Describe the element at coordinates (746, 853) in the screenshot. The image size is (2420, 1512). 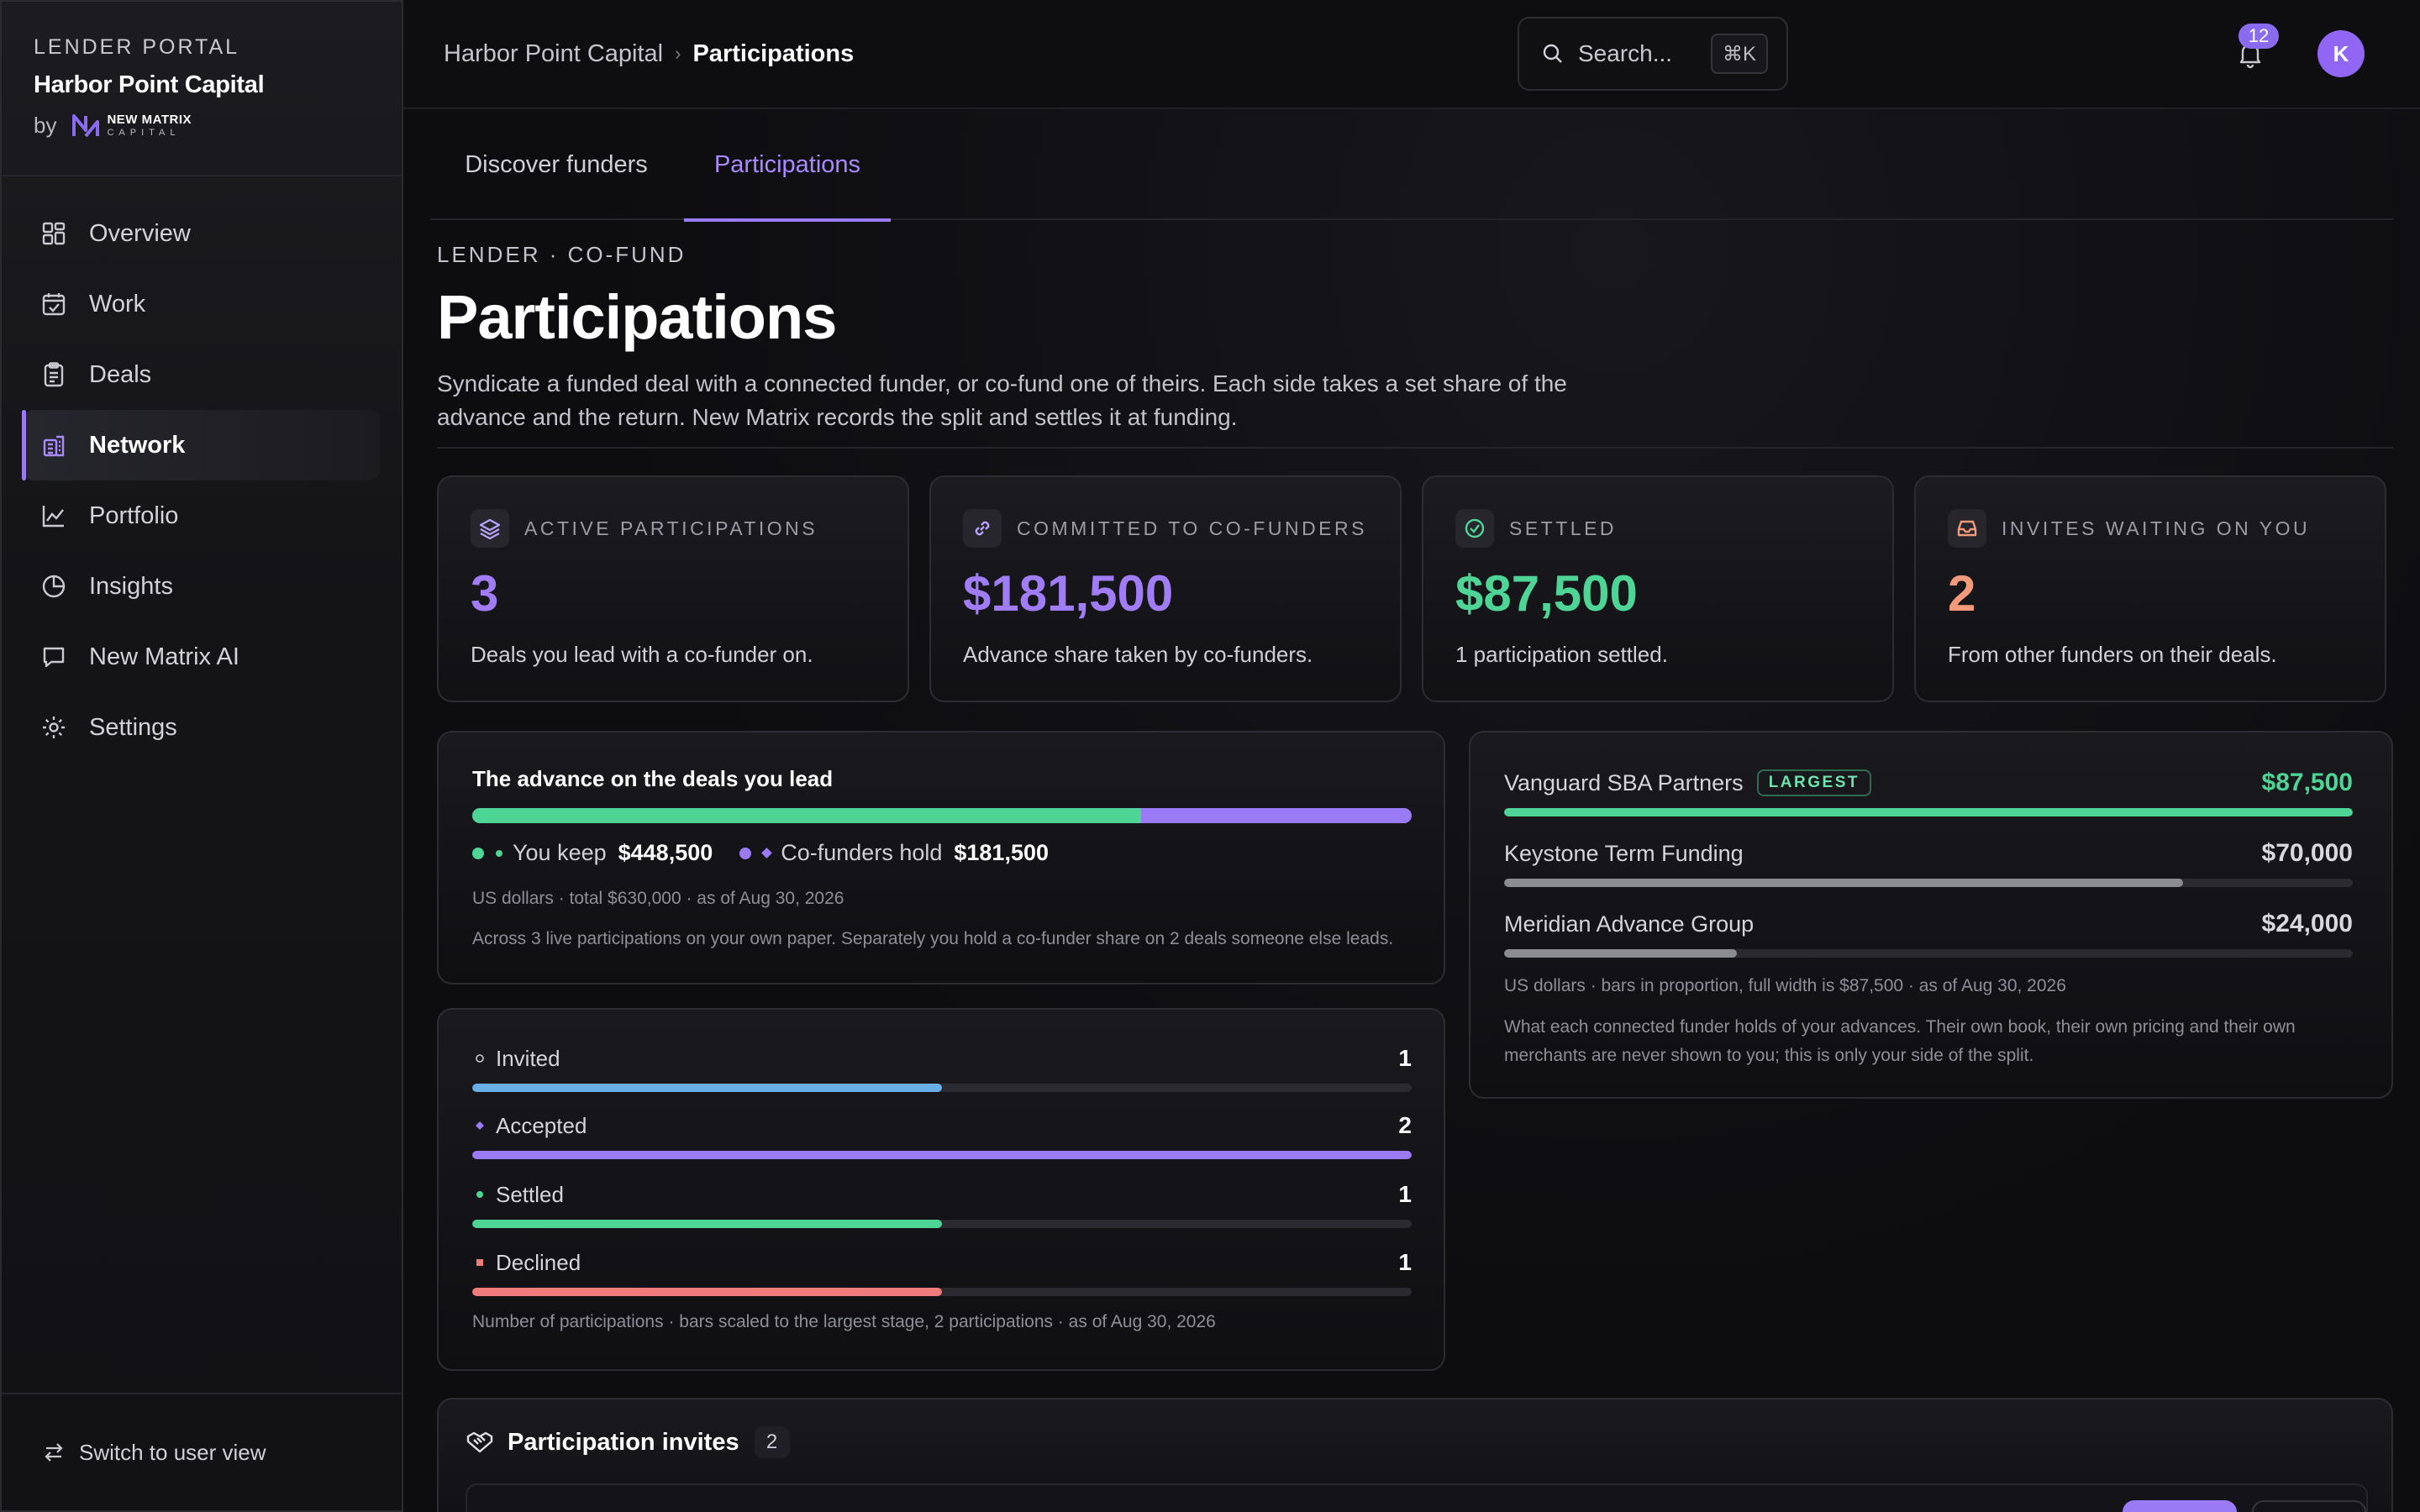
I see `hold-dot-icon` at that location.